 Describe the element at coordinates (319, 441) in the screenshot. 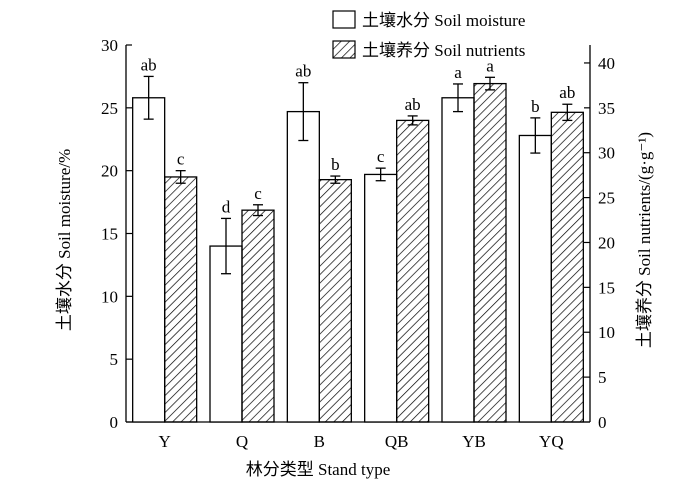

I see `x-tick-label: B` at that location.